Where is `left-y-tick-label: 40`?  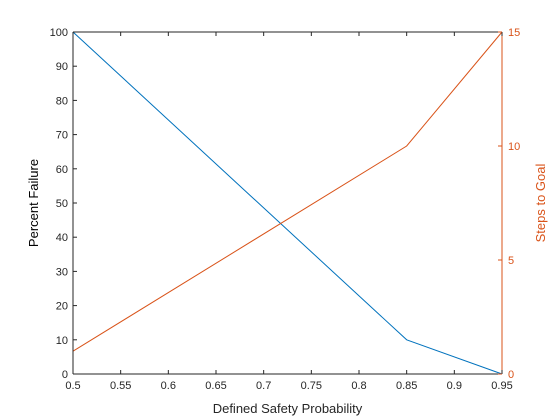 left-y-tick-label: 40 is located at coordinates (62, 238).